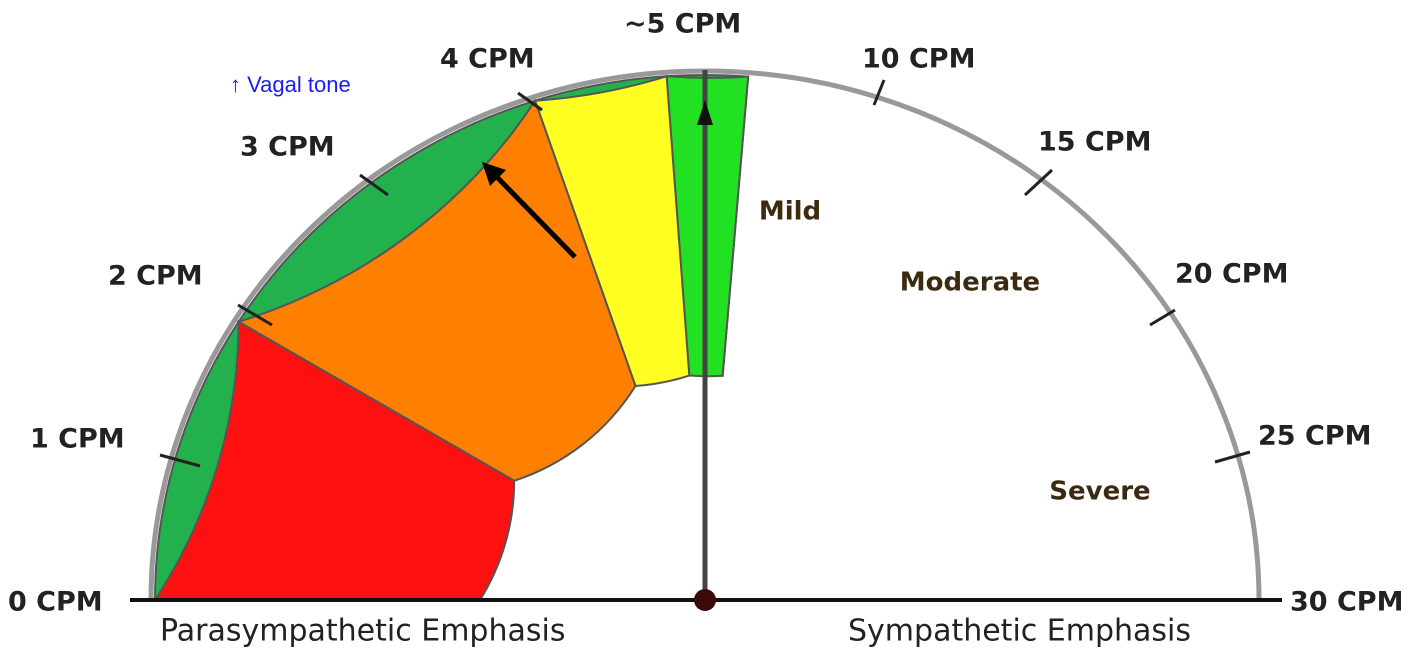  Describe the element at coordinates (494, 174) in the screenshot. I see `arrow-head` at that location.